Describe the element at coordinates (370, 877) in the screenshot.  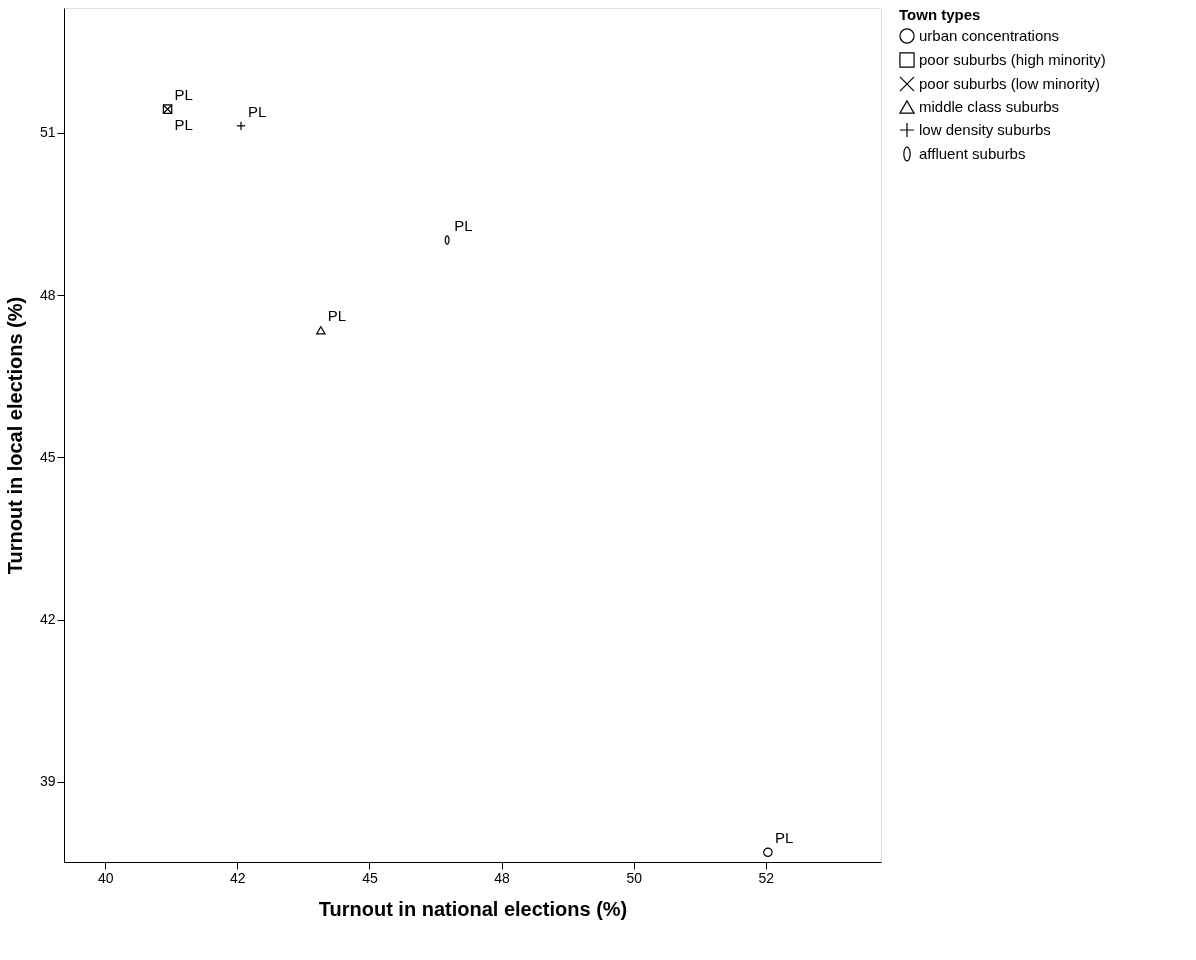
I see `x-tick-label: 45` at that location.